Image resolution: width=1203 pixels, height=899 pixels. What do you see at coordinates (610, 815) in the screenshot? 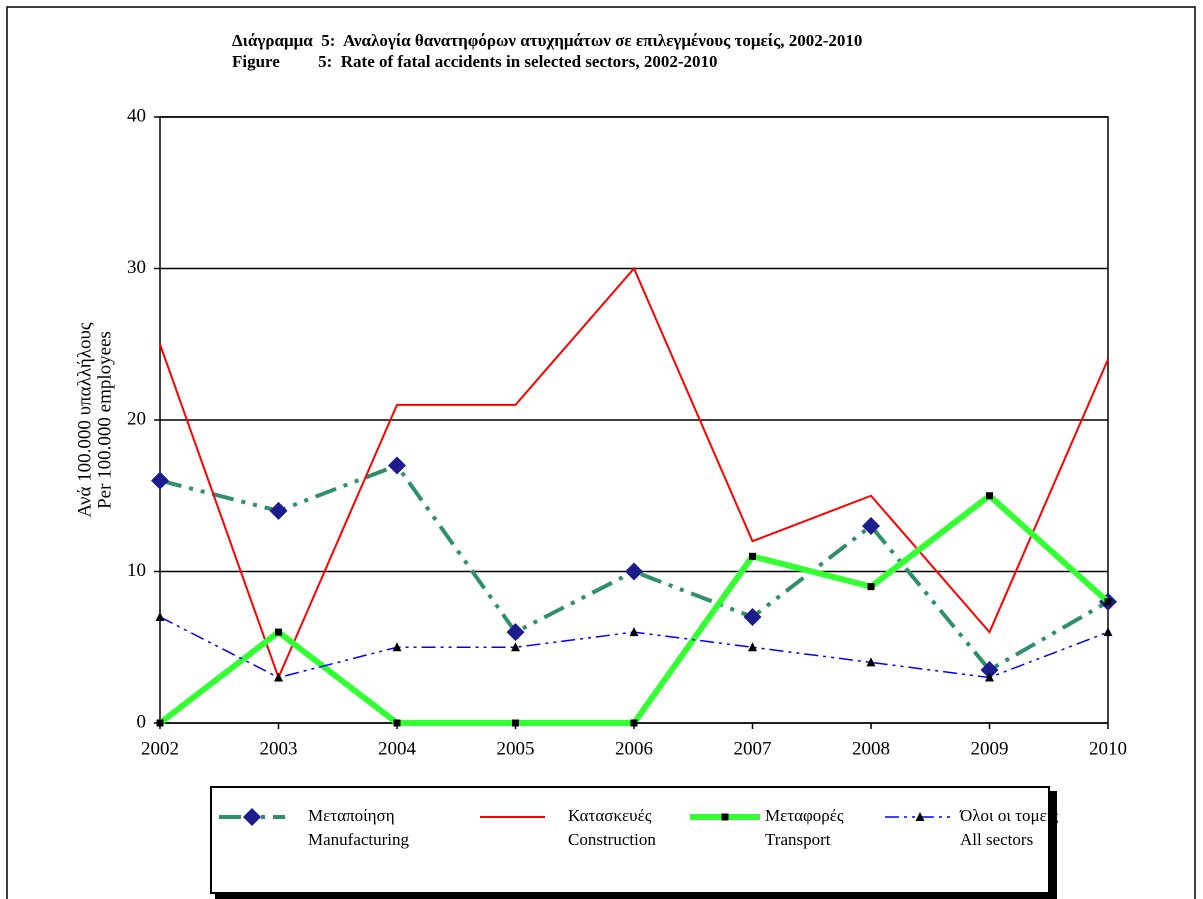
I see `legend-label: Κατασκευές` at bounding box center [610, 815].